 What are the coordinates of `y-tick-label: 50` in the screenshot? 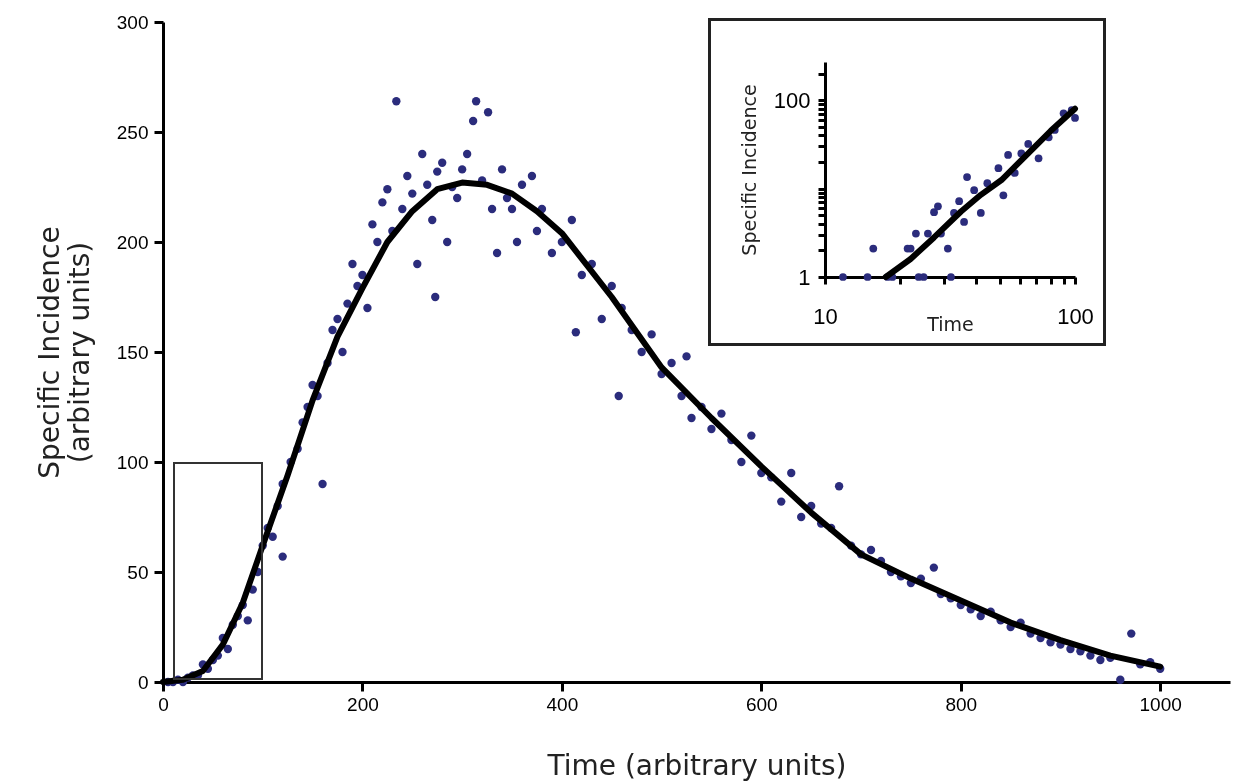 It's located at (138, 572).